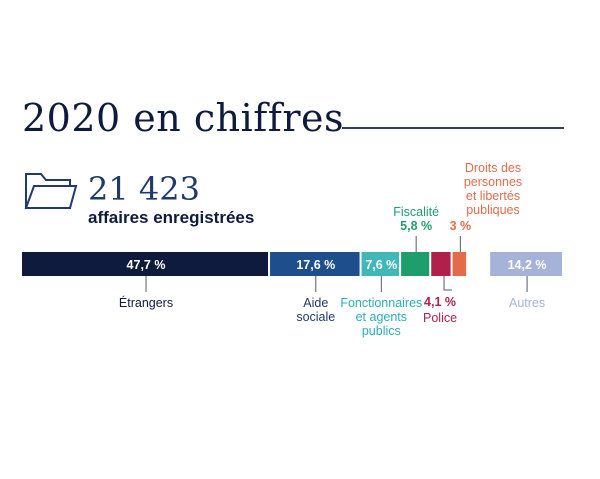  Describe the element at coordinates (416, 212) in the screenshot. I see `category-label: Fiscalité` at that location.